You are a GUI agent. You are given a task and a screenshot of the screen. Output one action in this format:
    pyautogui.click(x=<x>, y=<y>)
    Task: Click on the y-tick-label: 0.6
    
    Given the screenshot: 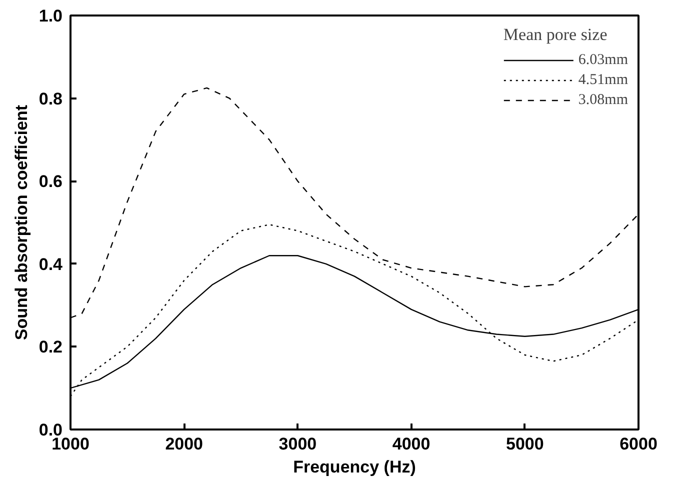 What is the action you would take?
    pyautogui.click(x=50, y=182)
    